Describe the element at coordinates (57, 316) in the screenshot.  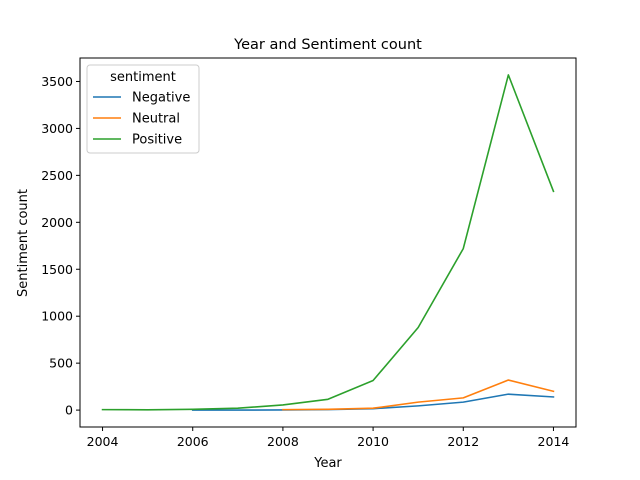
I see `y-tick-label: 1000` at that location.